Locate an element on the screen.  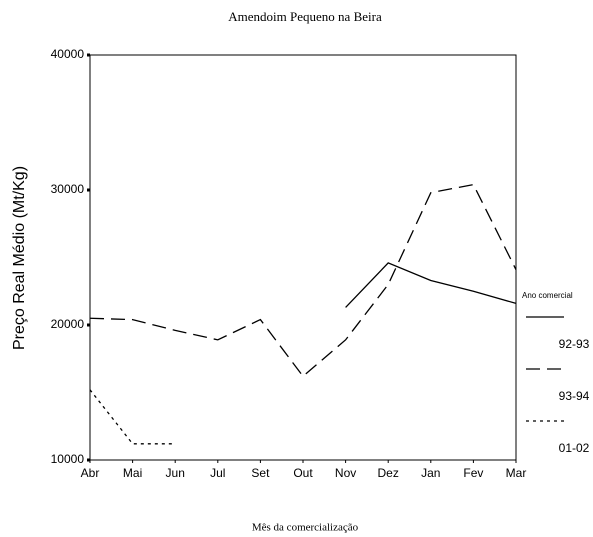
x-tick-label: Out is located at coordinates (303, 473).